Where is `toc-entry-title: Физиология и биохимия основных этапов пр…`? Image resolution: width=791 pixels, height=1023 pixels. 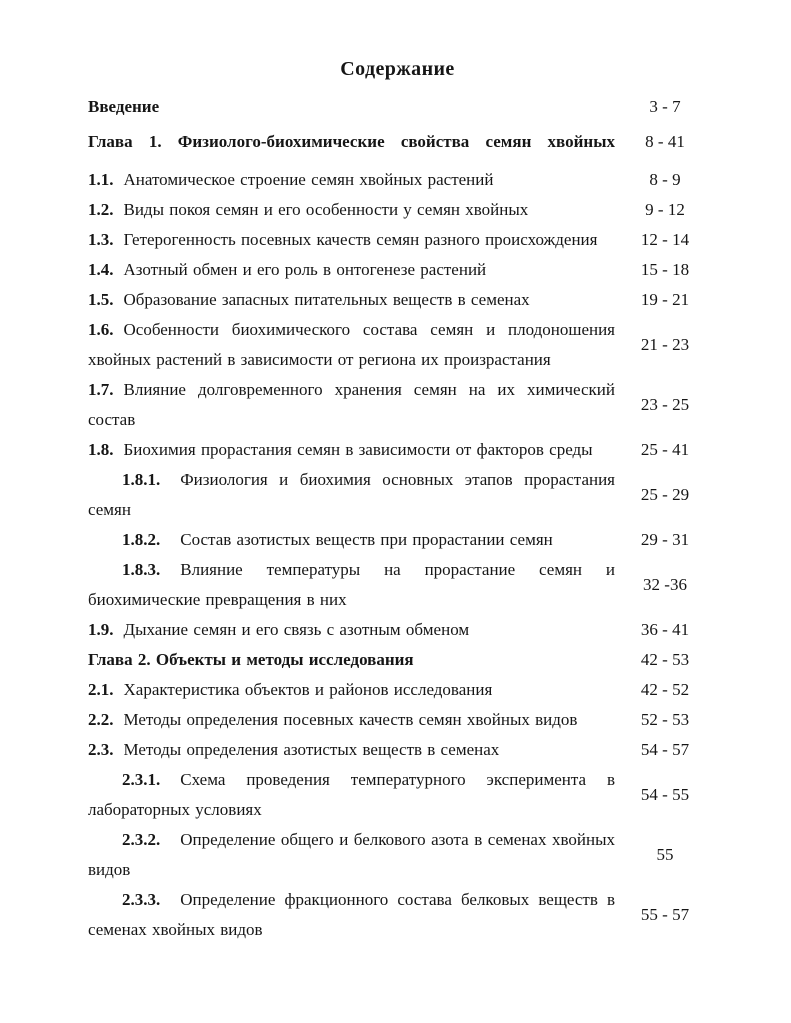
toc-entry-title: Физиология и биохимия основных этапов пр… is located at coordinates (351, 494).